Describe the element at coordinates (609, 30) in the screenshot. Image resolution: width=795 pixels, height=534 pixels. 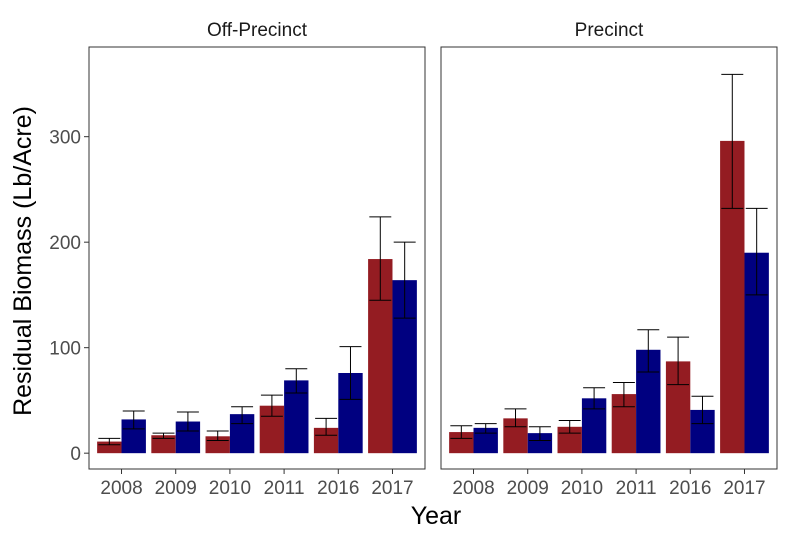
I see `panel-title: Precinct` at that location.